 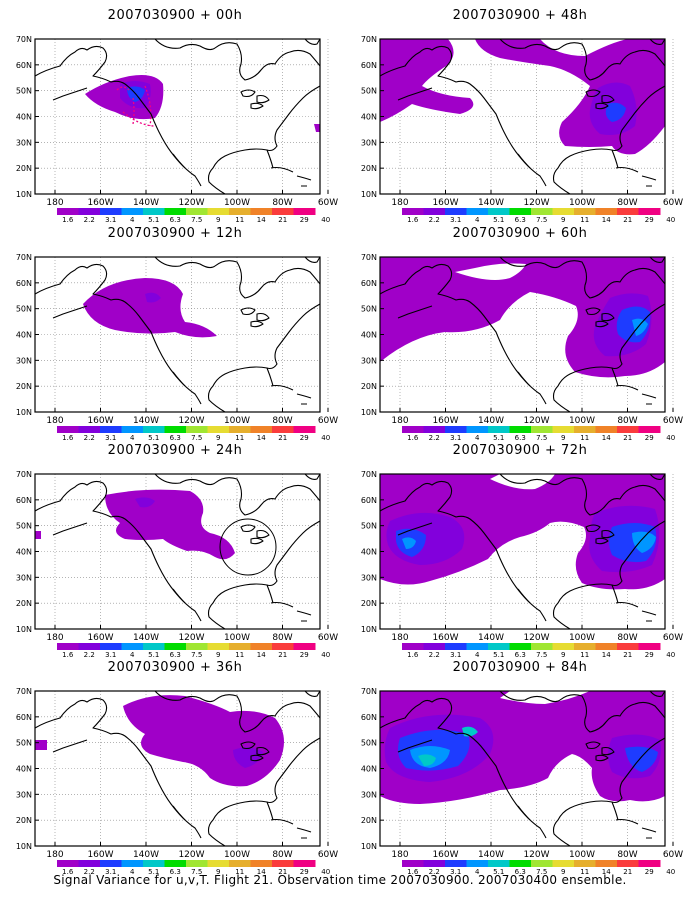 I want to click on panel-title: 2007030900 + 84h, so click(x=520, y=667).